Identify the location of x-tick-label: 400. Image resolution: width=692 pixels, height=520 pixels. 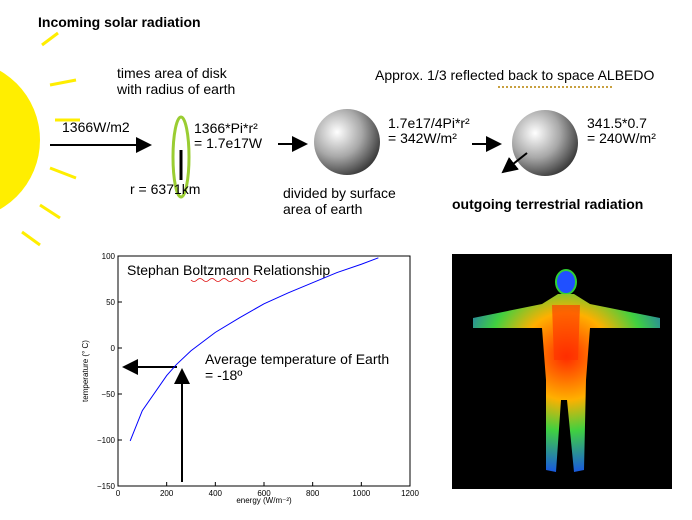
(216, 493).